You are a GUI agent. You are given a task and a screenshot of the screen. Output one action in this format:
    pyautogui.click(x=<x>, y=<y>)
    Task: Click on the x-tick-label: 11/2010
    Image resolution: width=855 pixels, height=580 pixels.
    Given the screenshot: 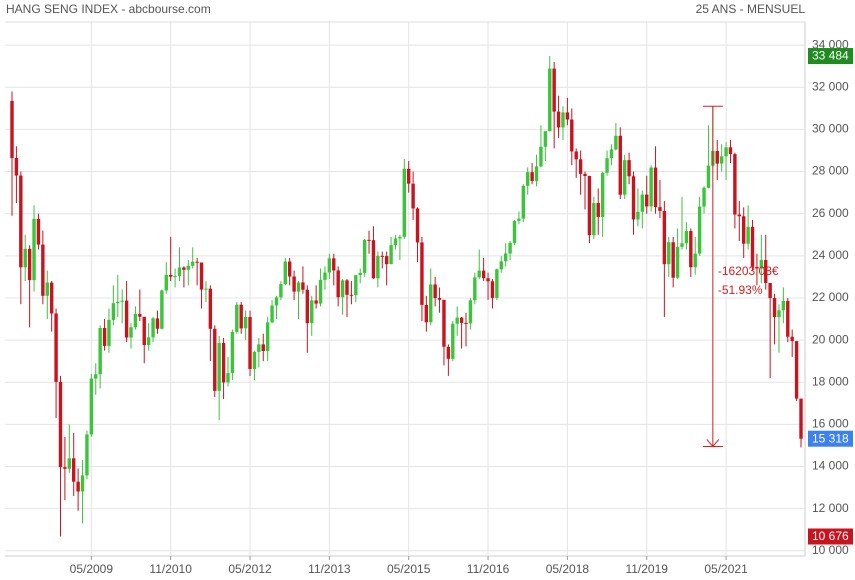 What is the action you would take?
    pyautogui.click(x=170, y=569)
    